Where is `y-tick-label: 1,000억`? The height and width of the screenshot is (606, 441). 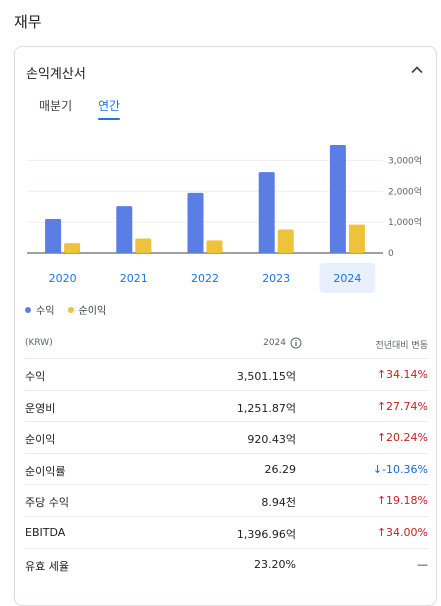 y-tick-label: 1,000억 is located at coordinates (405, 222).